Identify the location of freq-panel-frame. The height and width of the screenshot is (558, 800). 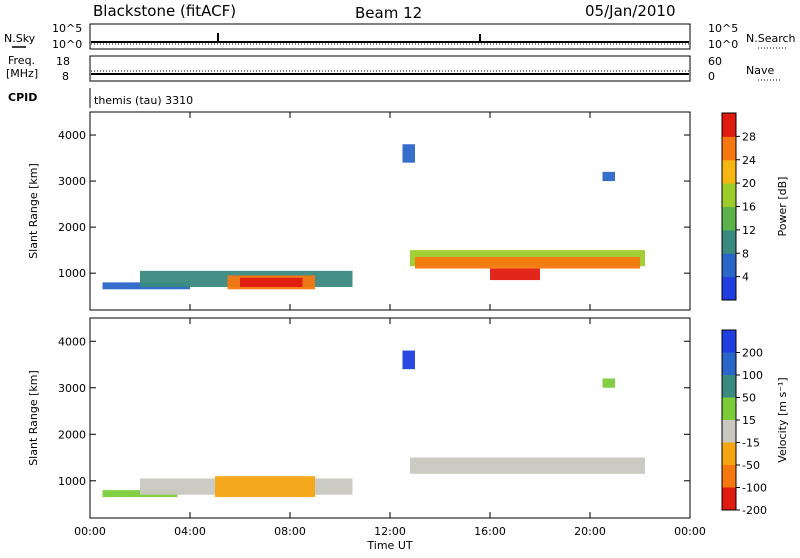
(390, 68).